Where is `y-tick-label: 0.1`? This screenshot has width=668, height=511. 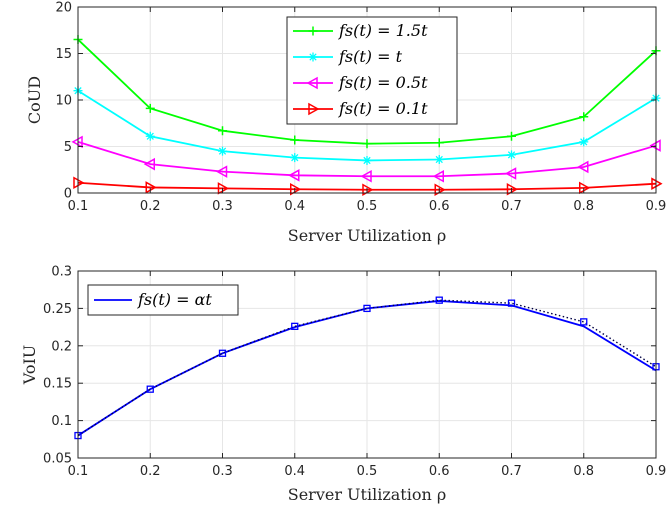 y-tick-label: 0.1 is located at coordinates (61, 421).